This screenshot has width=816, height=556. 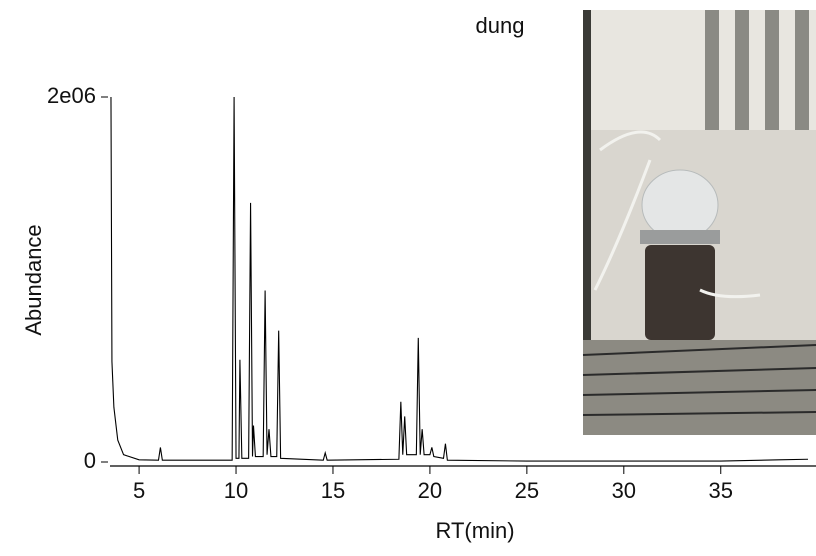 I want to click on x-tick-label: 20, so click(x=430, y=490).